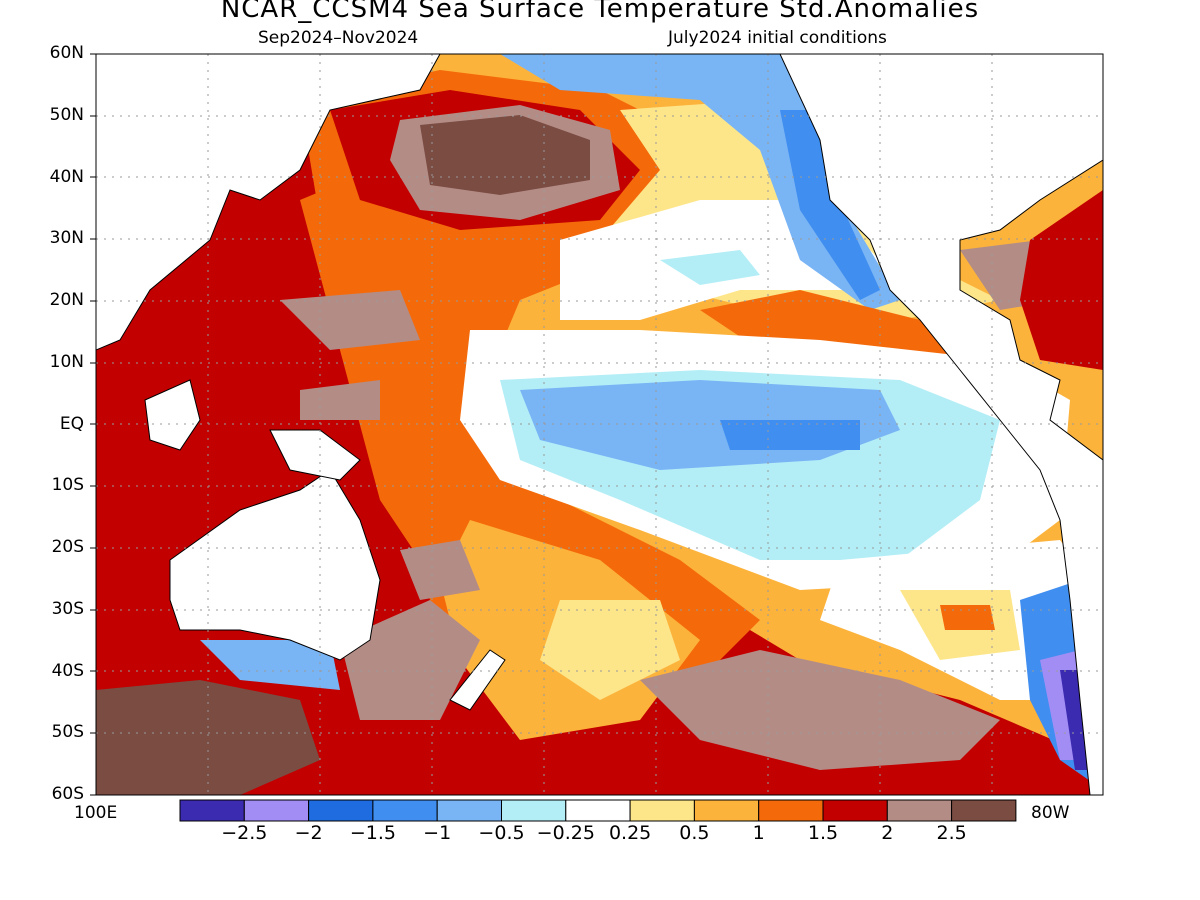  I want to click on land-australia, so click(275, 565).